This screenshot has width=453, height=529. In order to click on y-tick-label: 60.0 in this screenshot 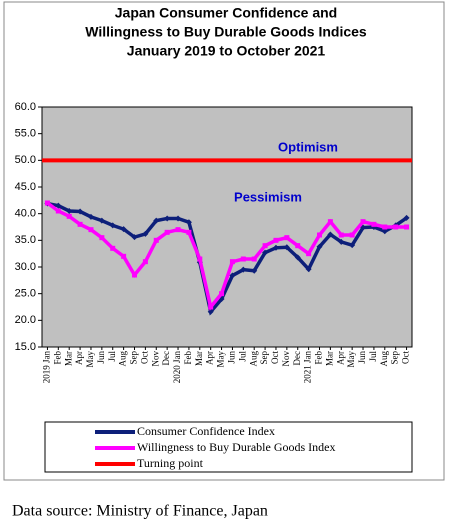, I will do `click(25, 107)`.